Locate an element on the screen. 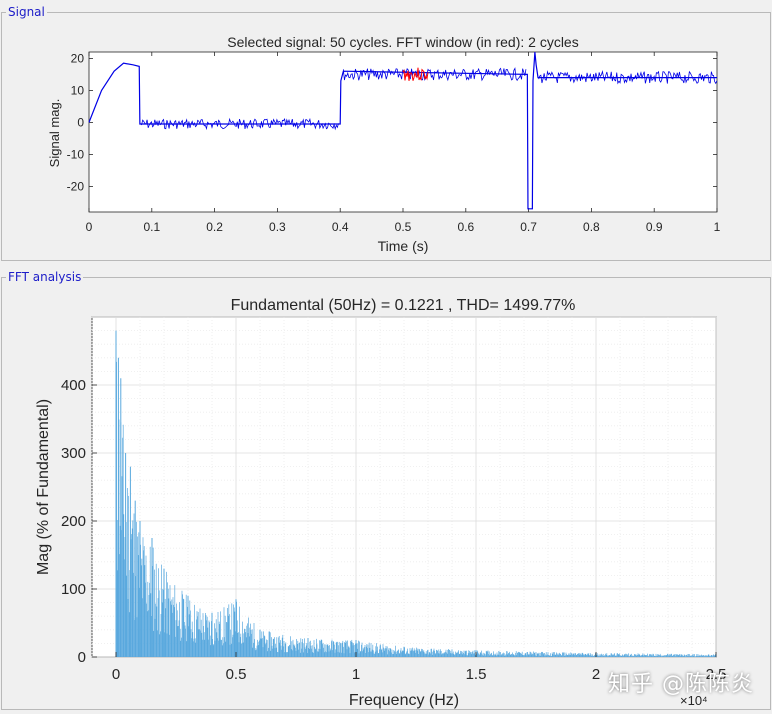 The image size is (772, 714). fft-x-tick-label: 2 is located at coordinates (596, 674).